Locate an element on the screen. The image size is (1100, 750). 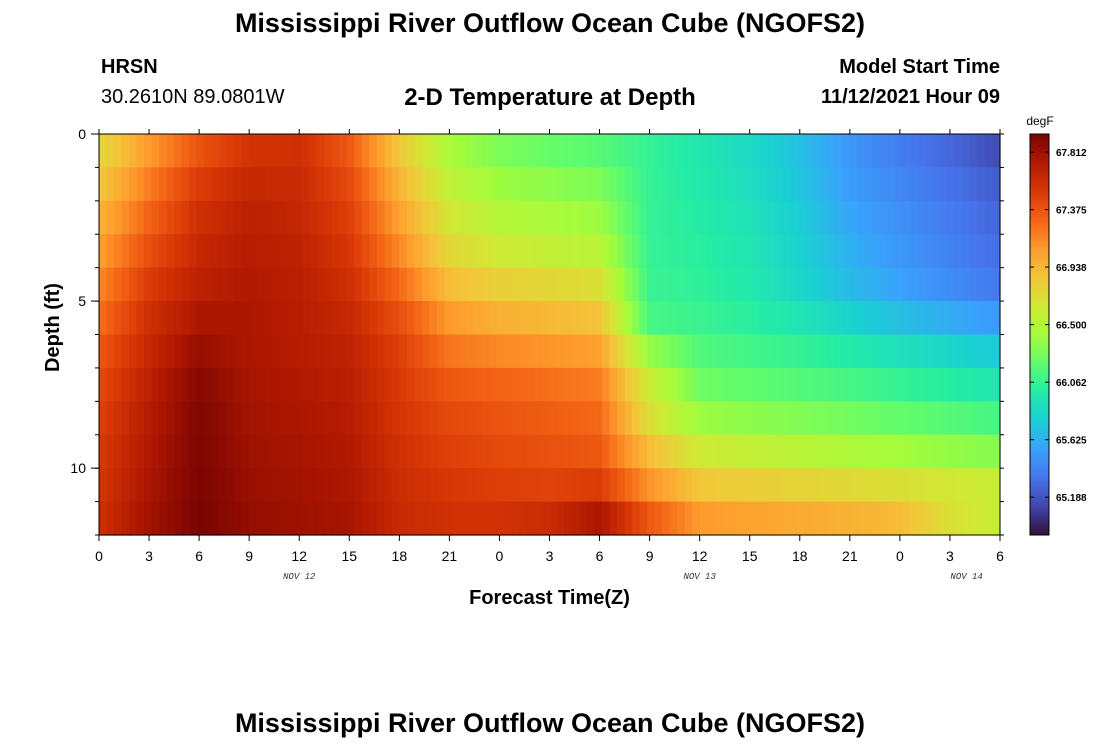
x-tick-label: 18 is located at coordinates (800, 556).